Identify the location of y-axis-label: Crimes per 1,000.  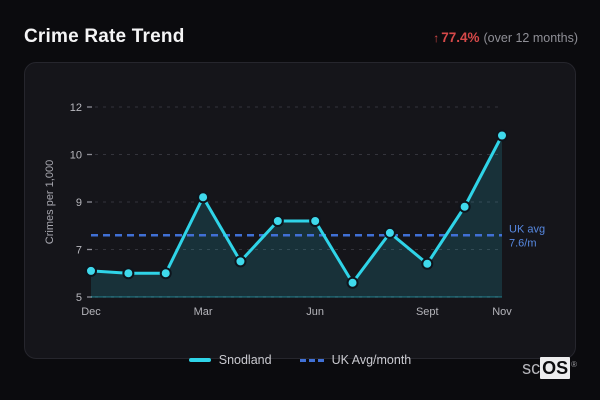
(50, 202).